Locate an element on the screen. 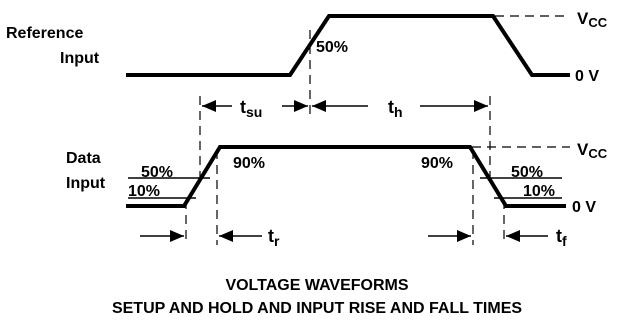  tf-arrow-head-right is located at coordinates (513, 236).